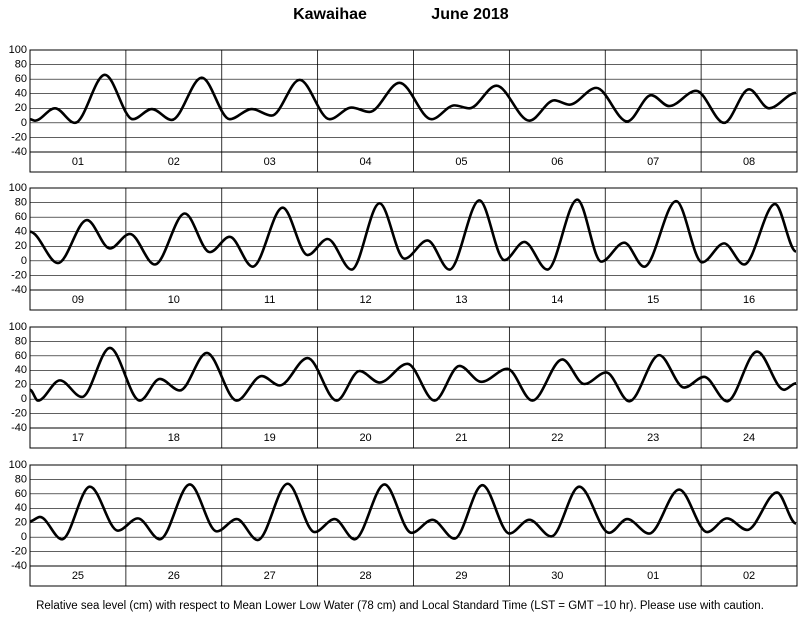  I want to click on x-tick-label: 12, so click(365, 300).